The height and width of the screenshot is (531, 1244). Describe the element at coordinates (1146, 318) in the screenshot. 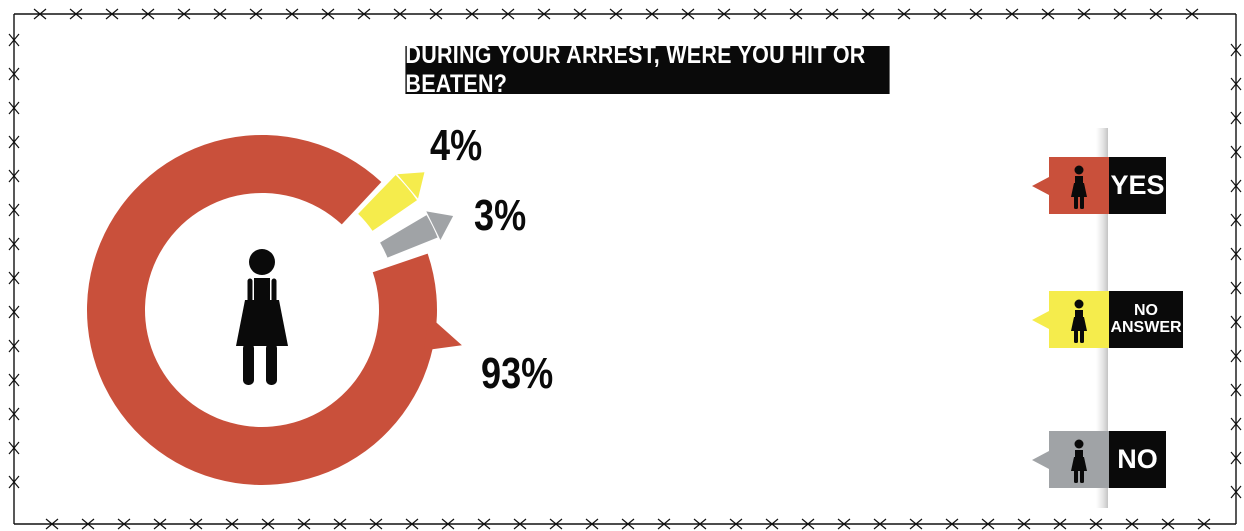

I see `legend-label-no-answer: NO ANSWER` at that location.